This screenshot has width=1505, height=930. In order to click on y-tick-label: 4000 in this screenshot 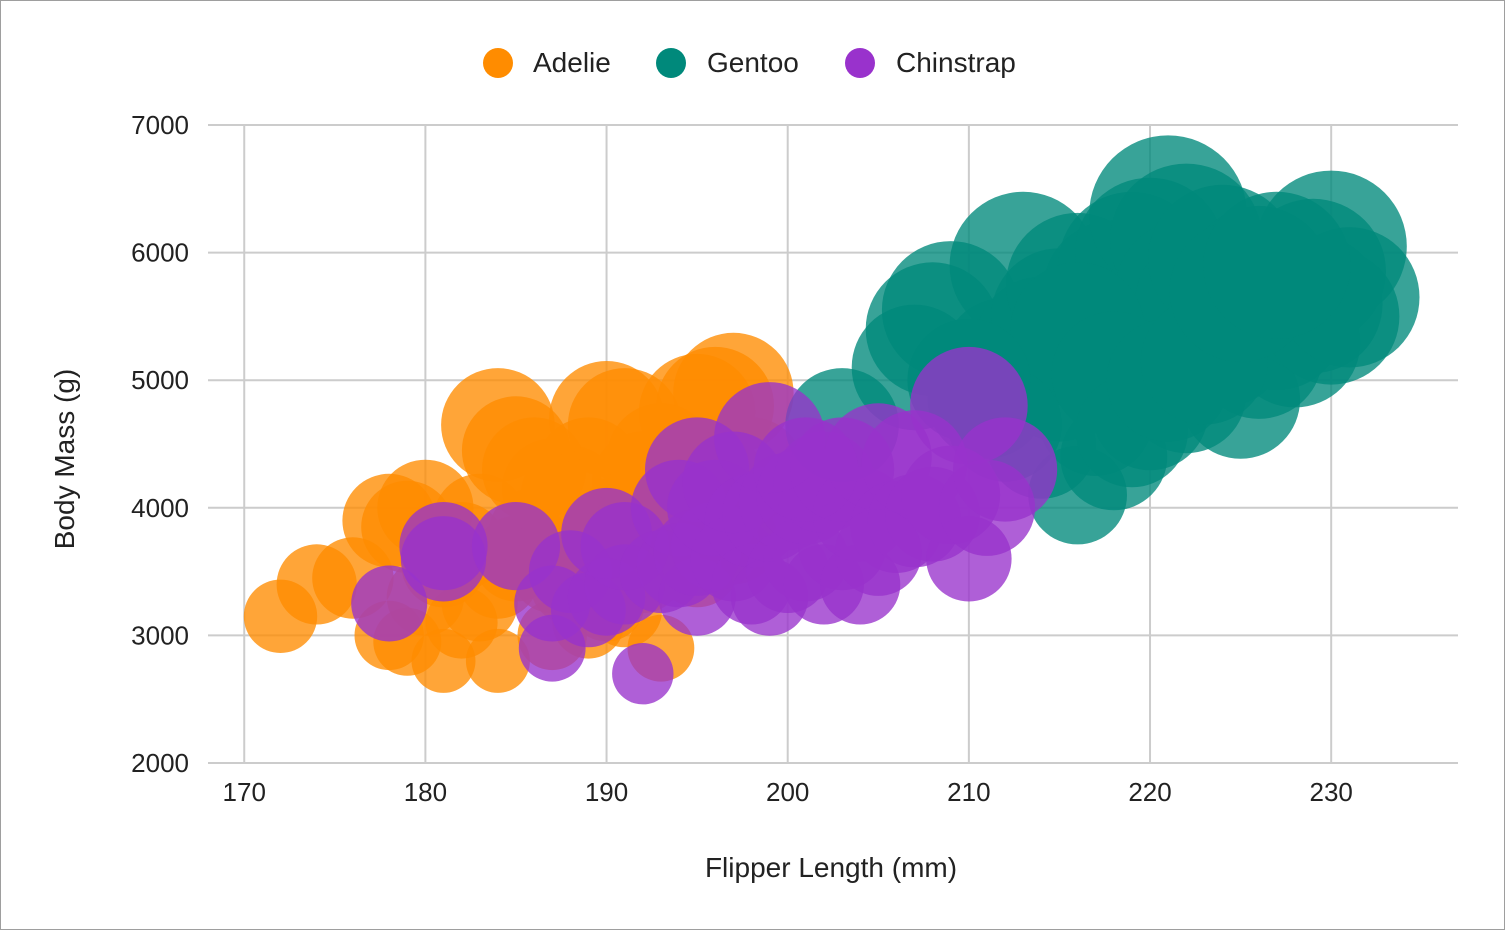, I will do `click(160, 508)`.